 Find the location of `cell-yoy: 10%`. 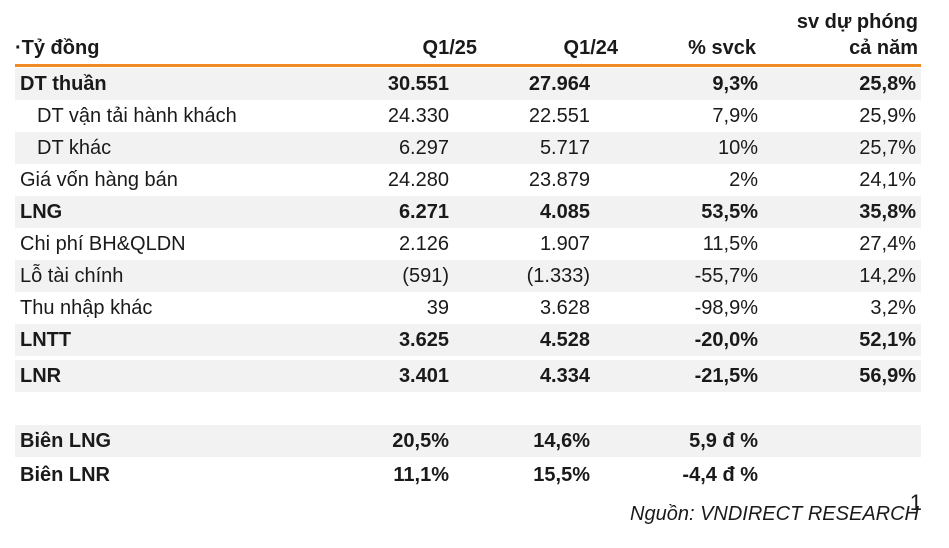

cell-yoy: 10% is located at coordinates (737, 148).